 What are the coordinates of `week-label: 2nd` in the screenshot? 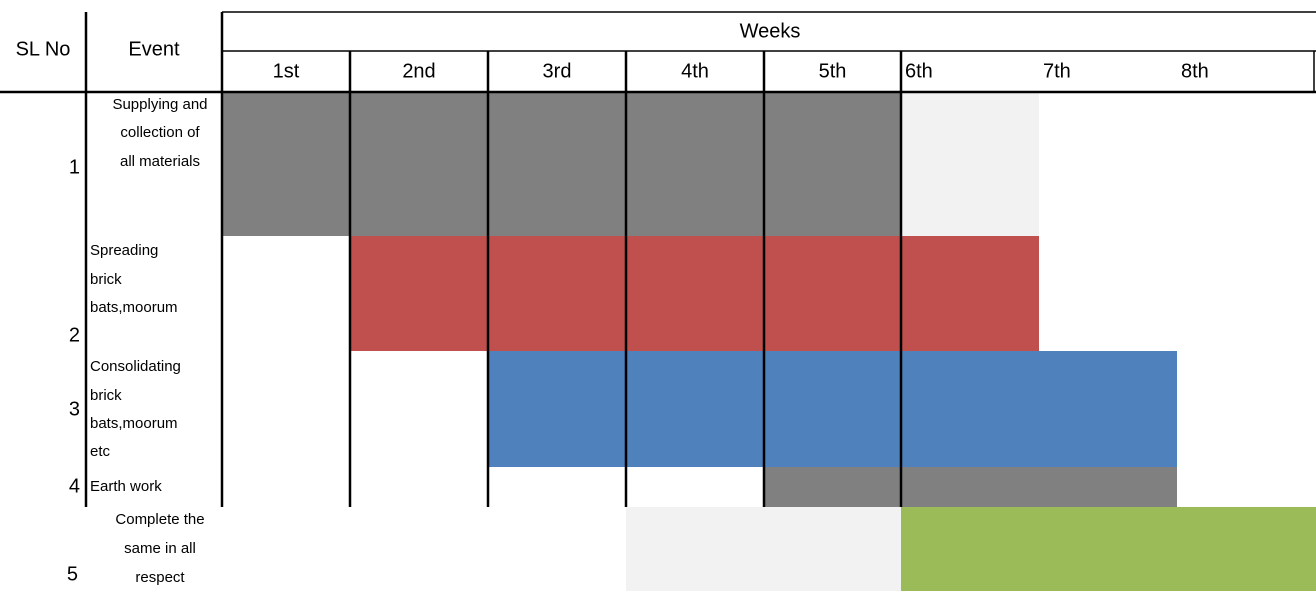 It's located at (418, 71).